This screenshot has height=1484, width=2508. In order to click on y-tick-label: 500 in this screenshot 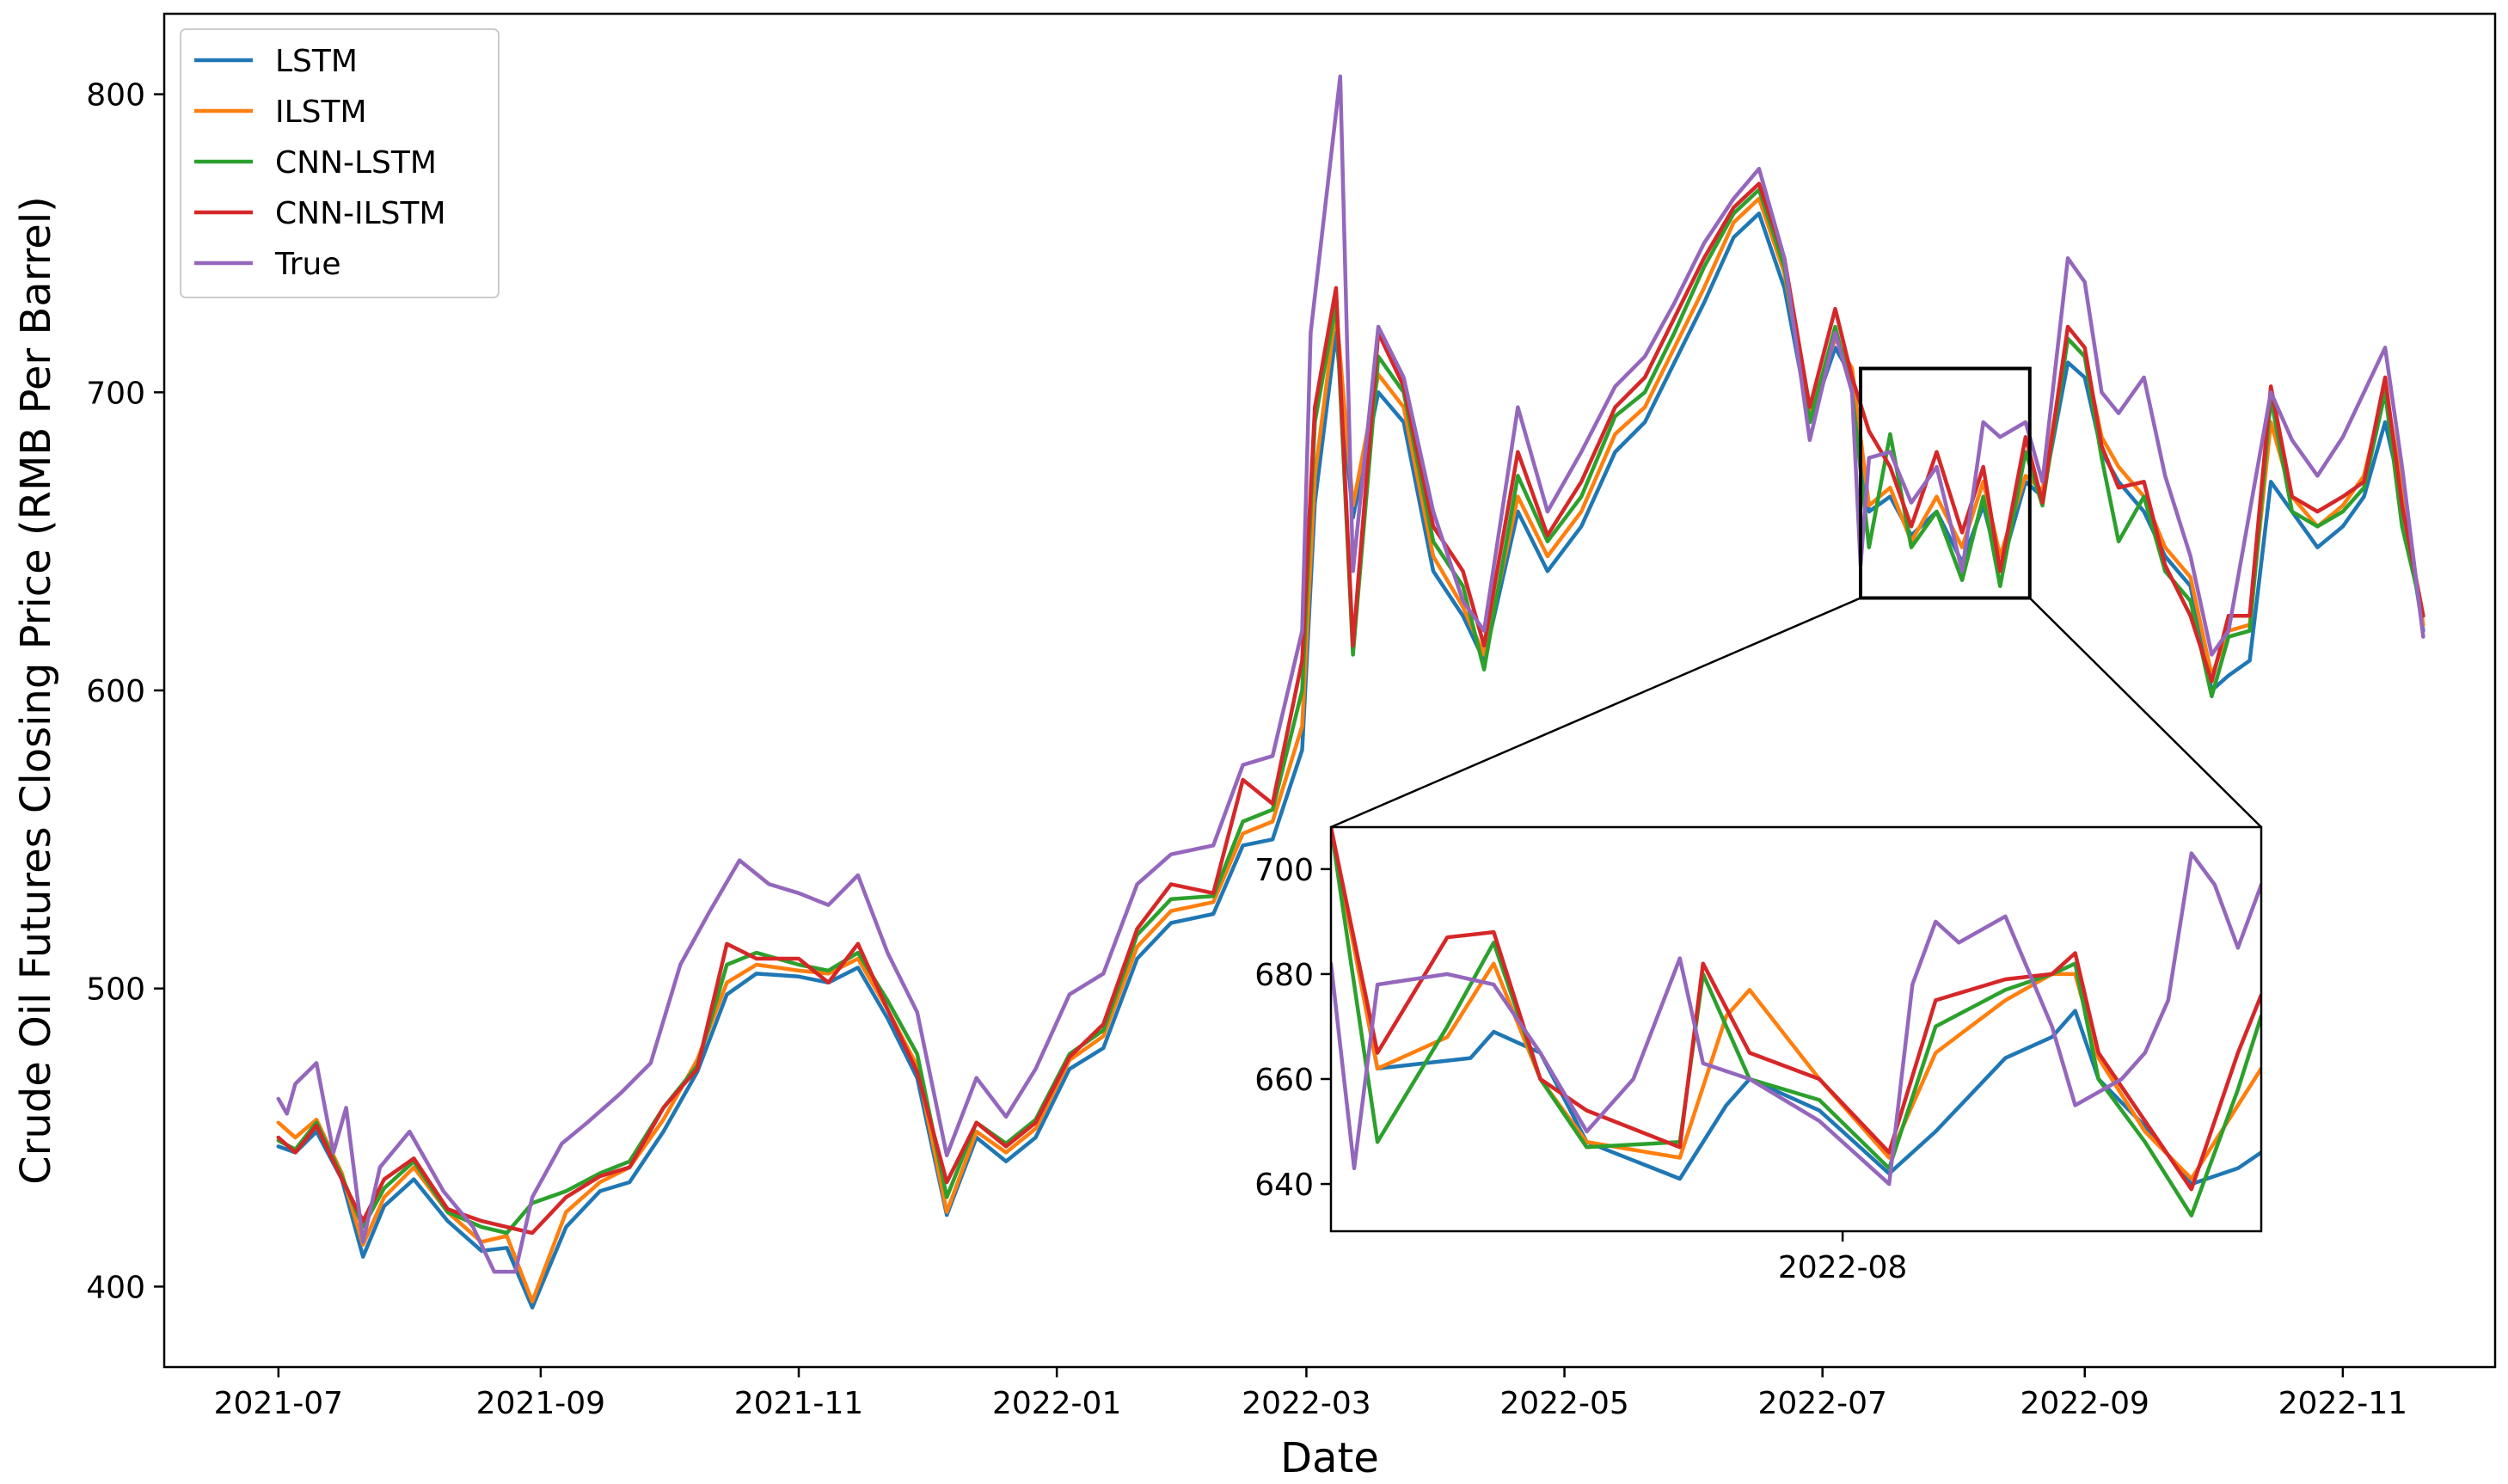, I will do `click(115, 990)`.